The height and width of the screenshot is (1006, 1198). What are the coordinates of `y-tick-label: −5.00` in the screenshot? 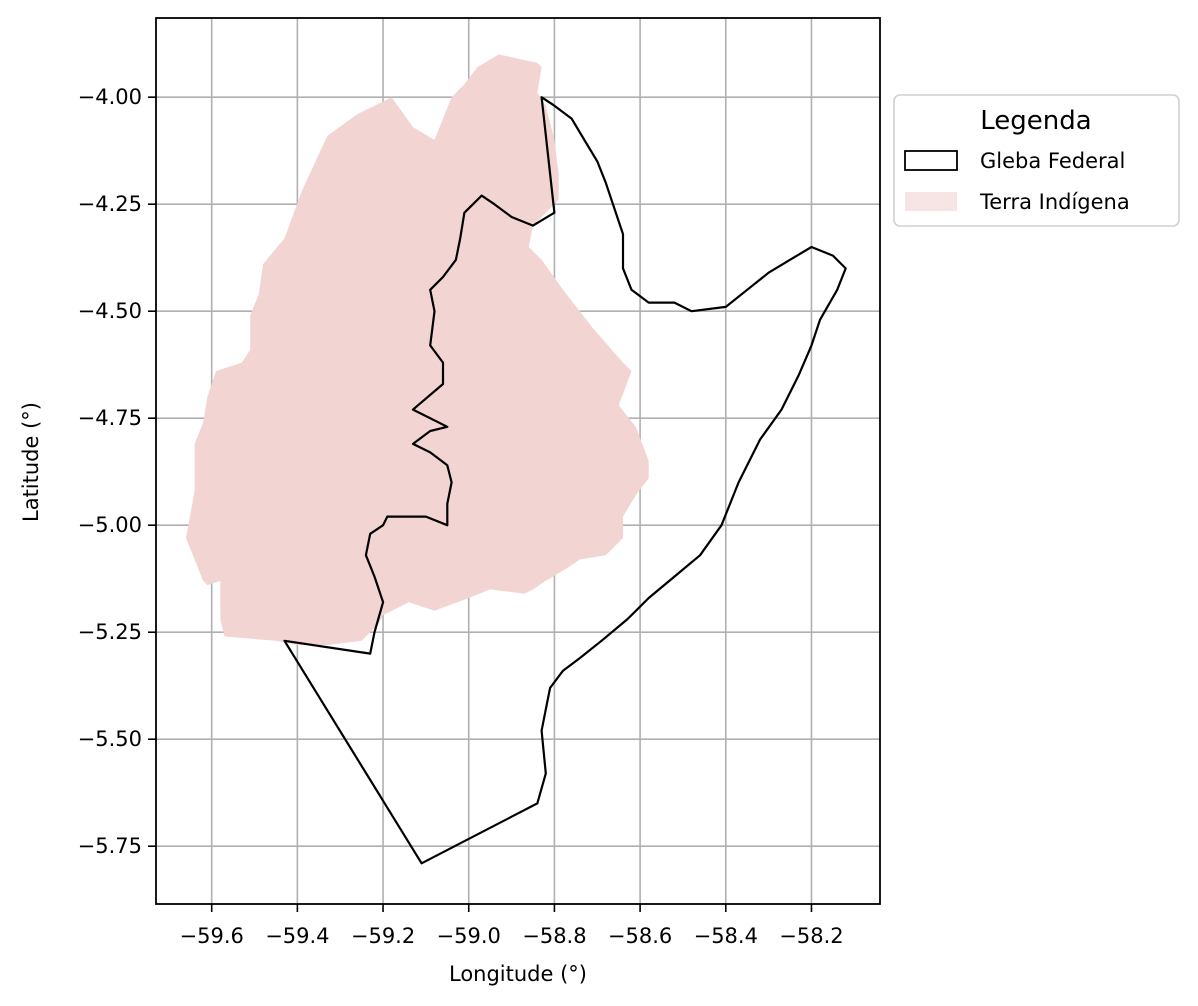 It's located at (110, 525).